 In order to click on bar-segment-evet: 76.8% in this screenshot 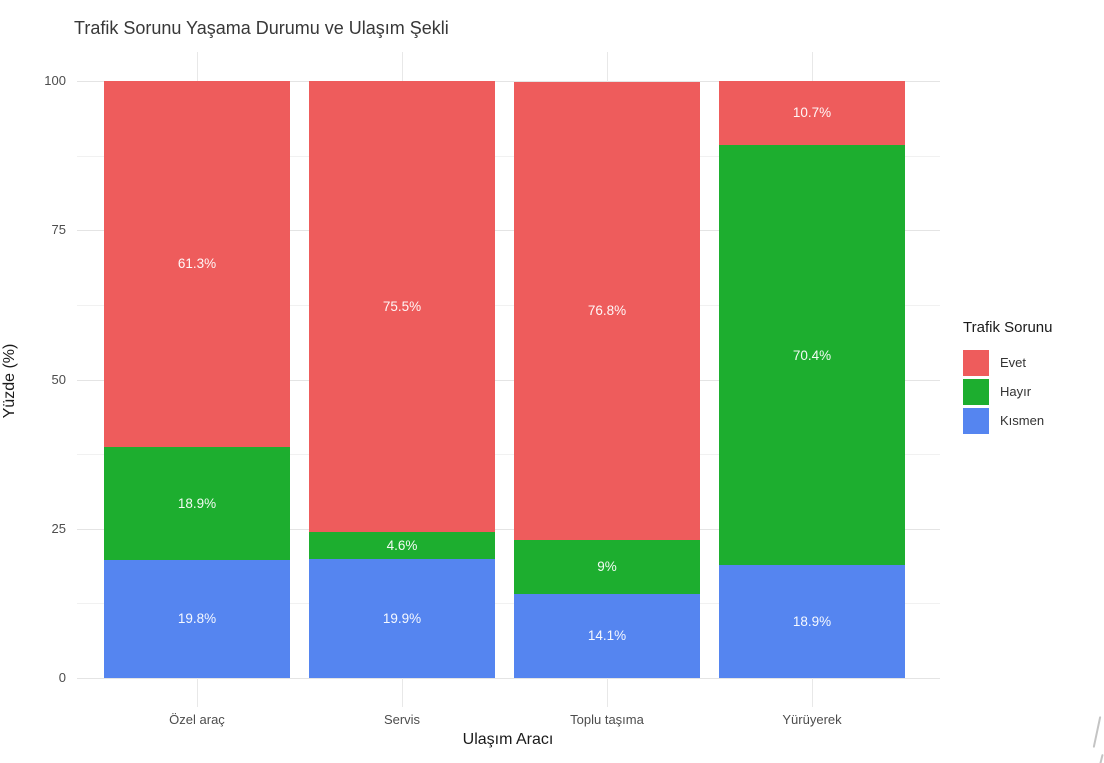, I will do `click(607, 311)`.